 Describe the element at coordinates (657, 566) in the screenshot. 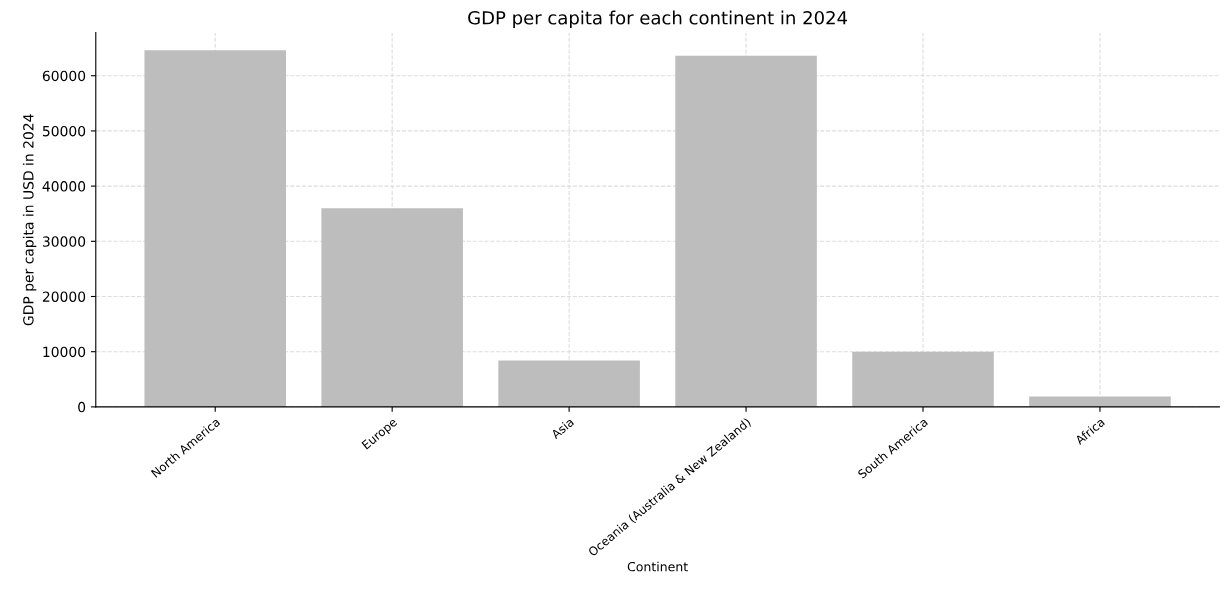

I see `x-axis-title: Continent` at that location.